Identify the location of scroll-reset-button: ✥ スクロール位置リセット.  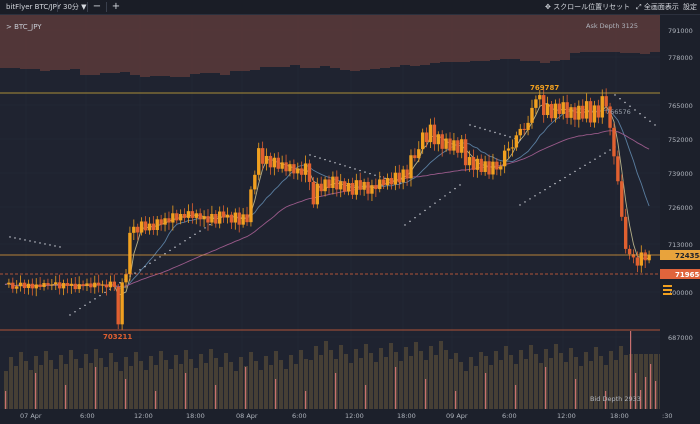
(588, 7).